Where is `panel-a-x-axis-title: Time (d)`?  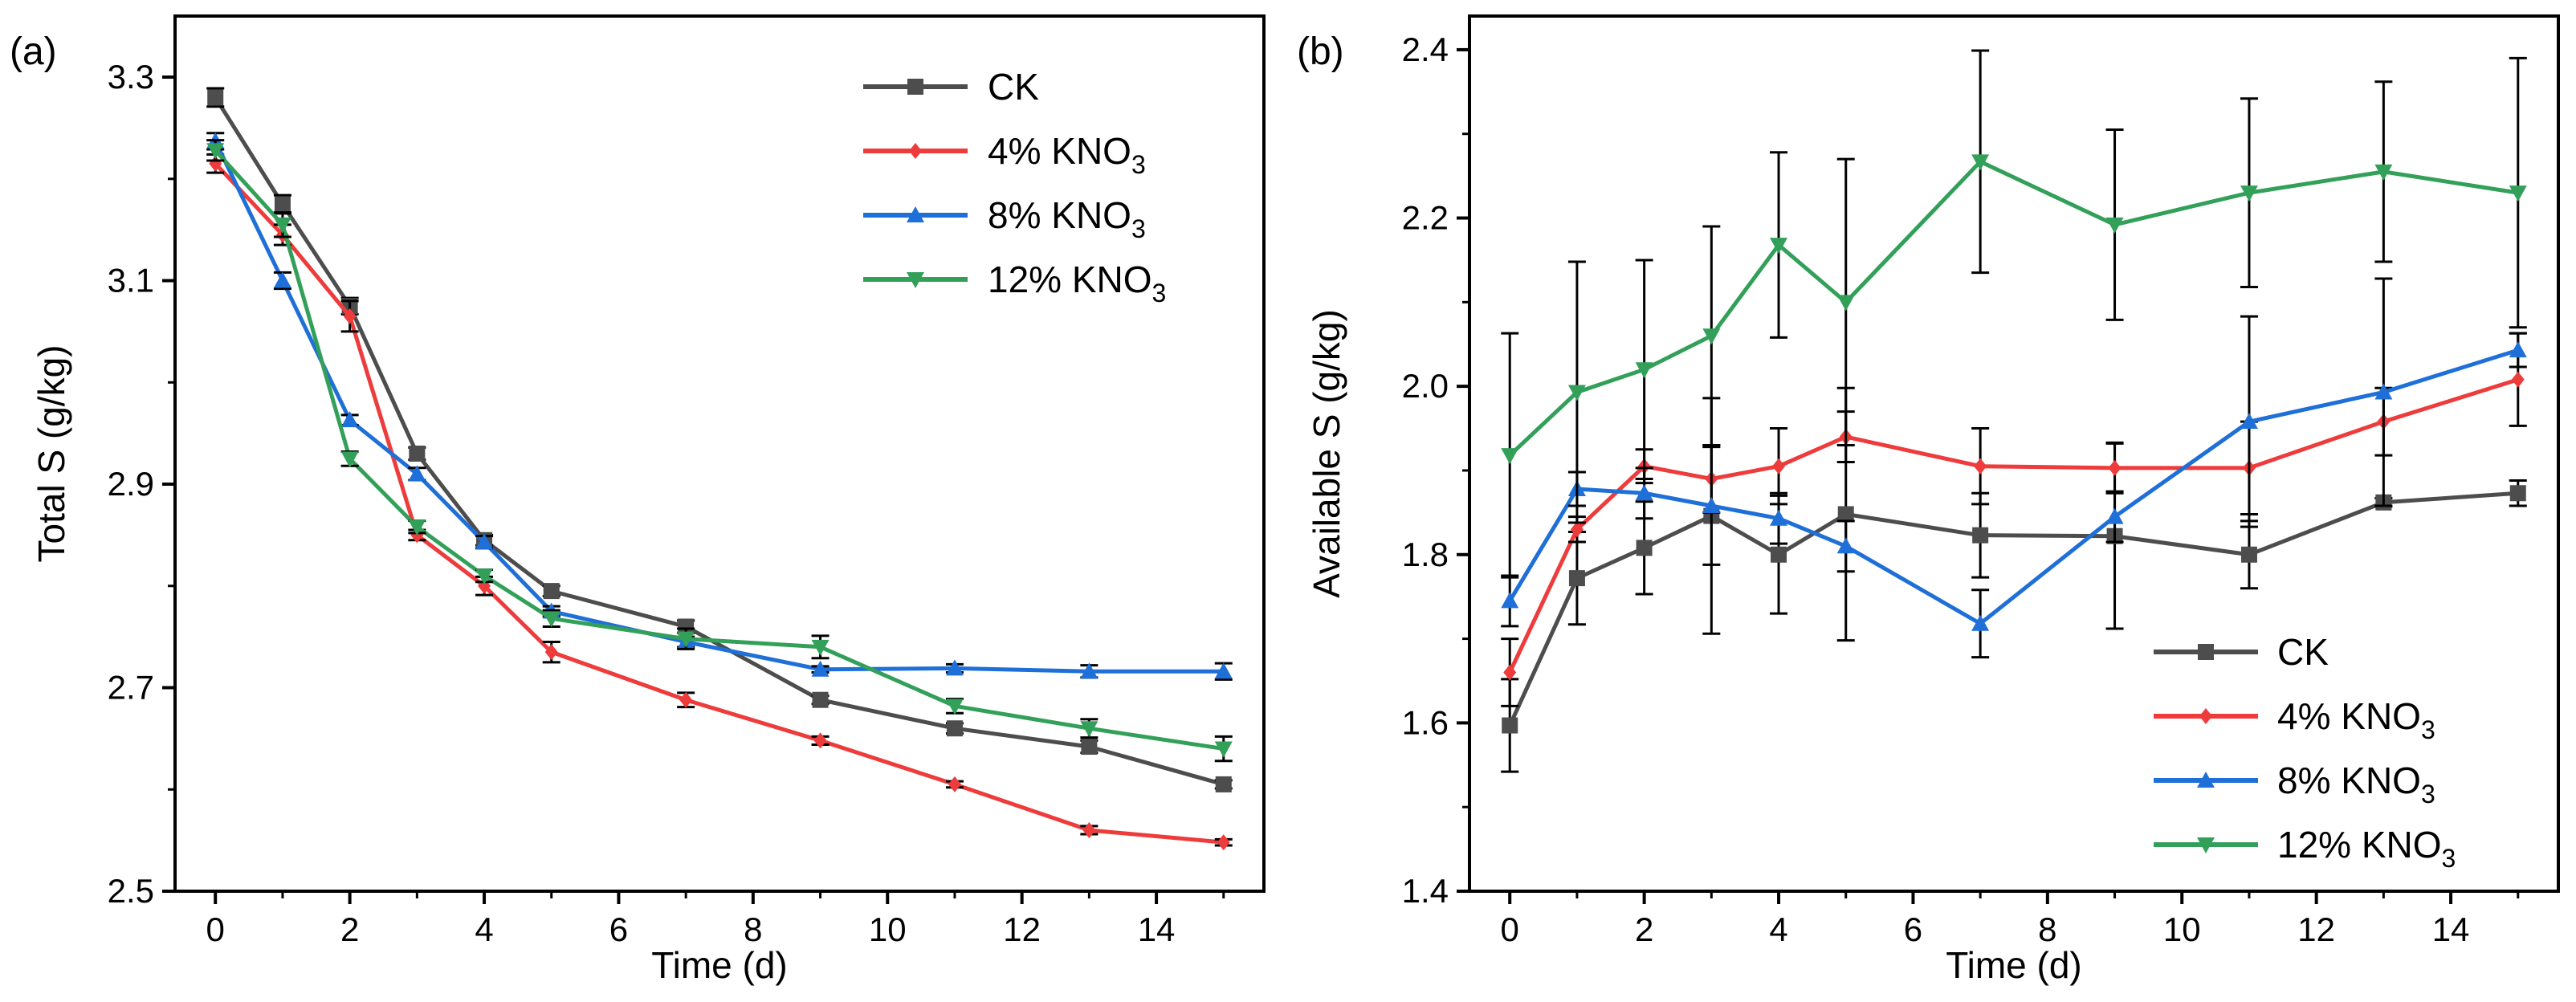 panel-a-x-axis-title: Time (d) is located at coordinates (719, 965).